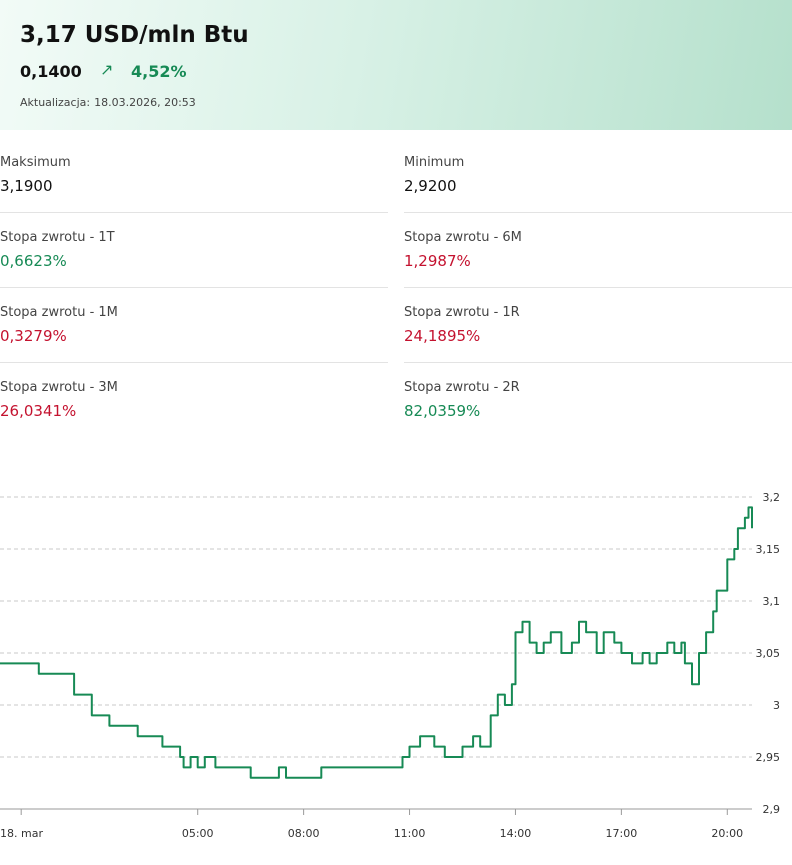 The width and height of the screenshot is (792, 865). Describe the element at coordinates (434, 162) in the screenshot. I see `stat-label: Minimum` at that location.